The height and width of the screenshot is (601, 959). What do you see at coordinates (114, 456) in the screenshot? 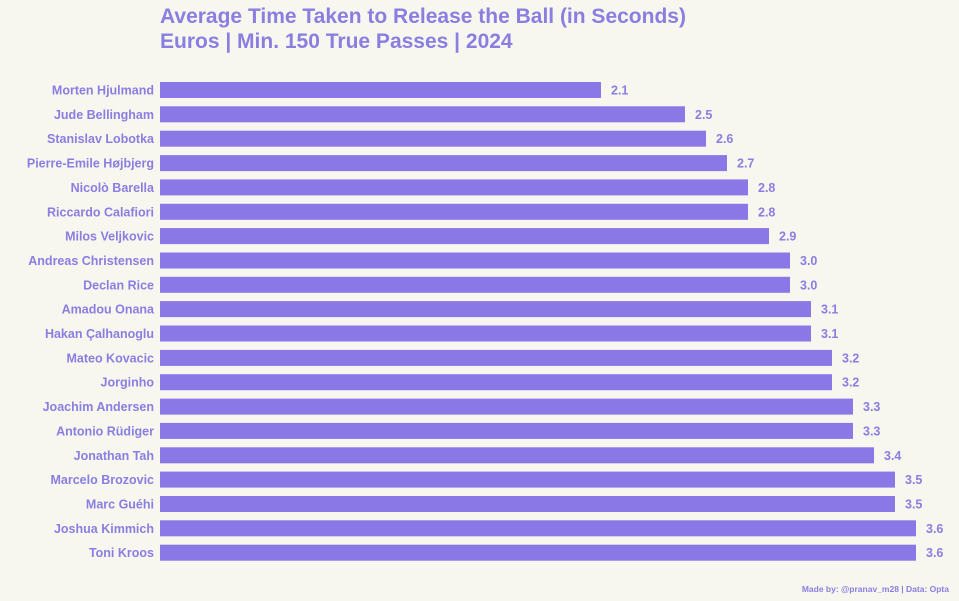
I see `category-label: Jonathan Tah` at bounding box center [114, 456].